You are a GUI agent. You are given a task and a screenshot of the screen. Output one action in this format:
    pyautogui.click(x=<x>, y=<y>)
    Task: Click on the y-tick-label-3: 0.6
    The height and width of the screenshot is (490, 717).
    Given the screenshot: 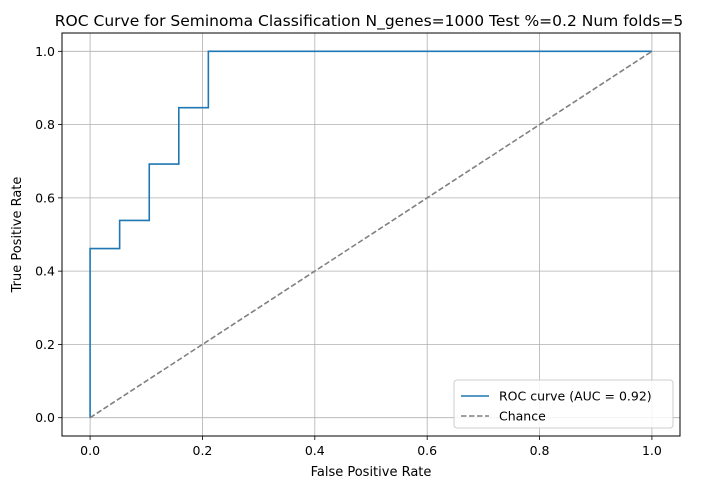 What is the action you would take?
    pyautogui.click(x=45, y=197)
    